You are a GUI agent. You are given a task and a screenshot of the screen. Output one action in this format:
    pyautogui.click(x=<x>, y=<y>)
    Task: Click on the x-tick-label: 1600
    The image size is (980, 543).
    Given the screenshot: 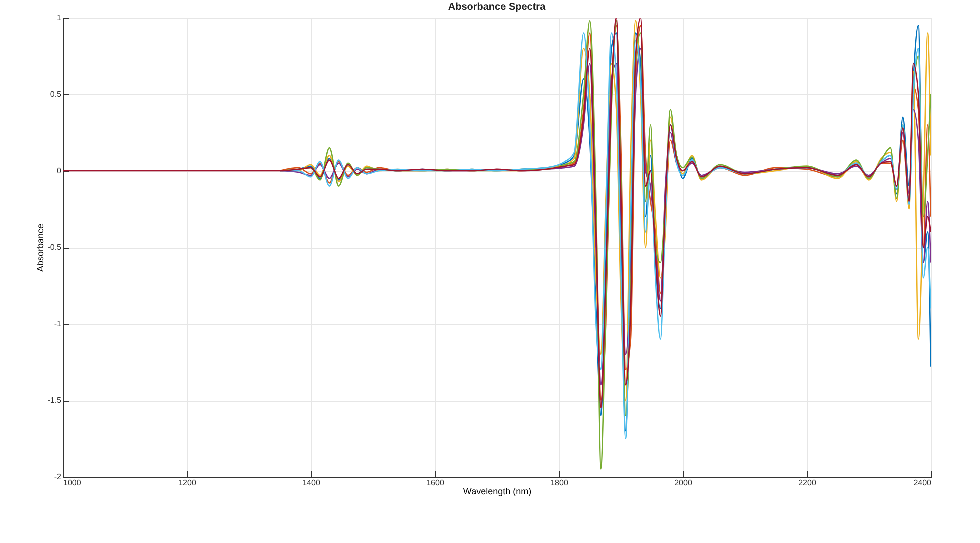 What is the action you would take?
    pyautogui.click(x=435, y=483)
    